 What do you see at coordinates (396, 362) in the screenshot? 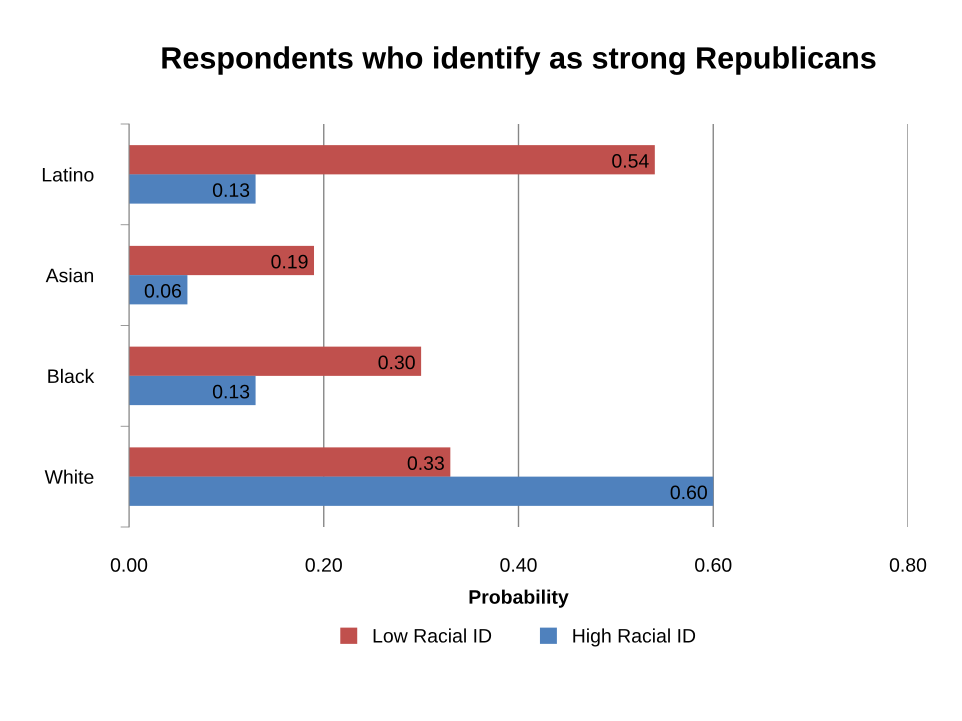
I see `data-label: 0.30` at bounding box center [396, 362].